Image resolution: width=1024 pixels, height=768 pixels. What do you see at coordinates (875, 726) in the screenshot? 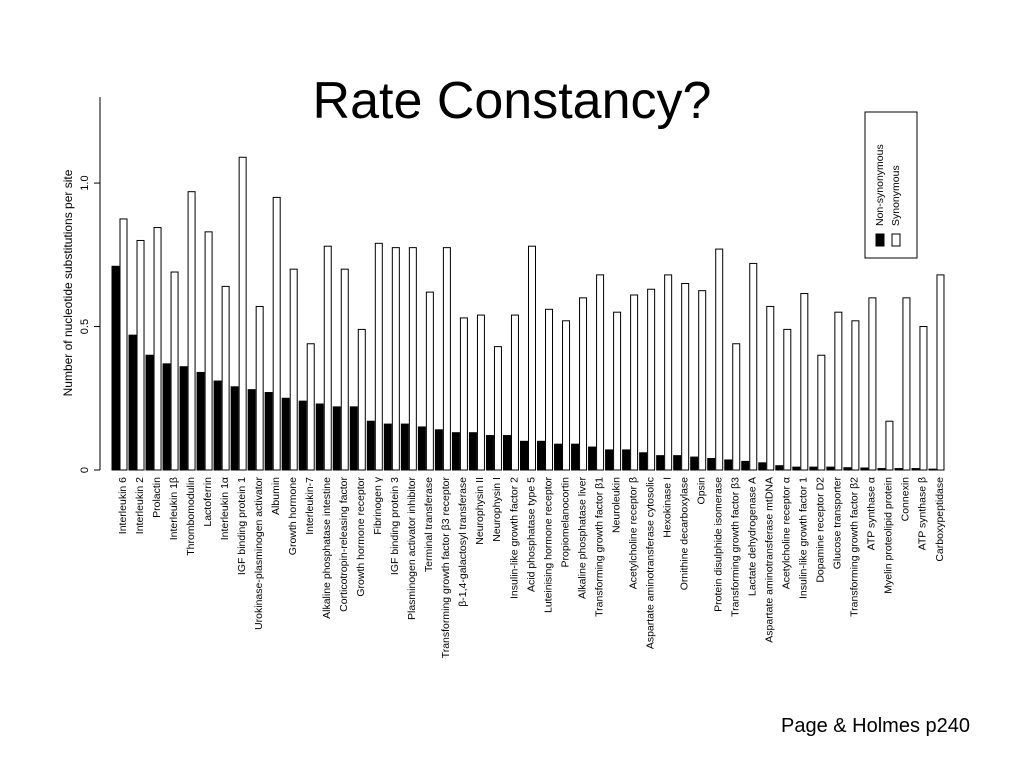
I see `caption: Page & Holmes p240` at bounding box center [875, 726].